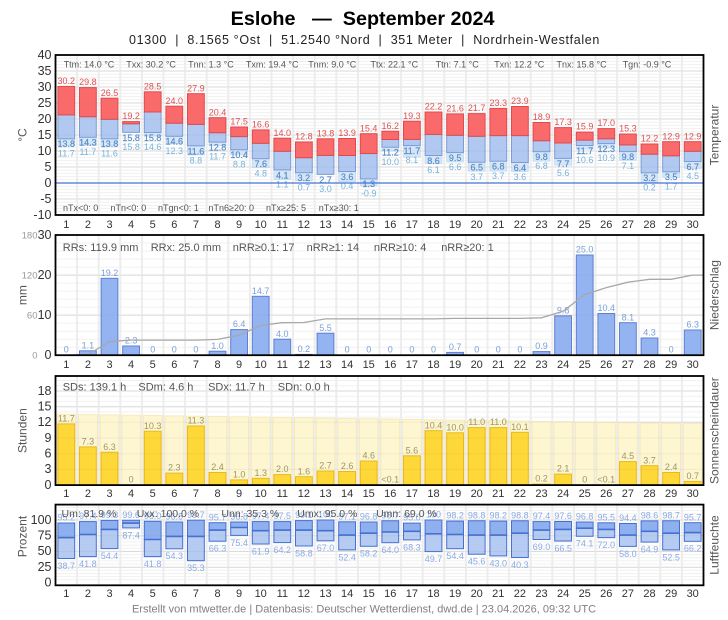  Describe the element at coordinates (153, 594) in the screenshot. I see `svg-text: 5` at that location.